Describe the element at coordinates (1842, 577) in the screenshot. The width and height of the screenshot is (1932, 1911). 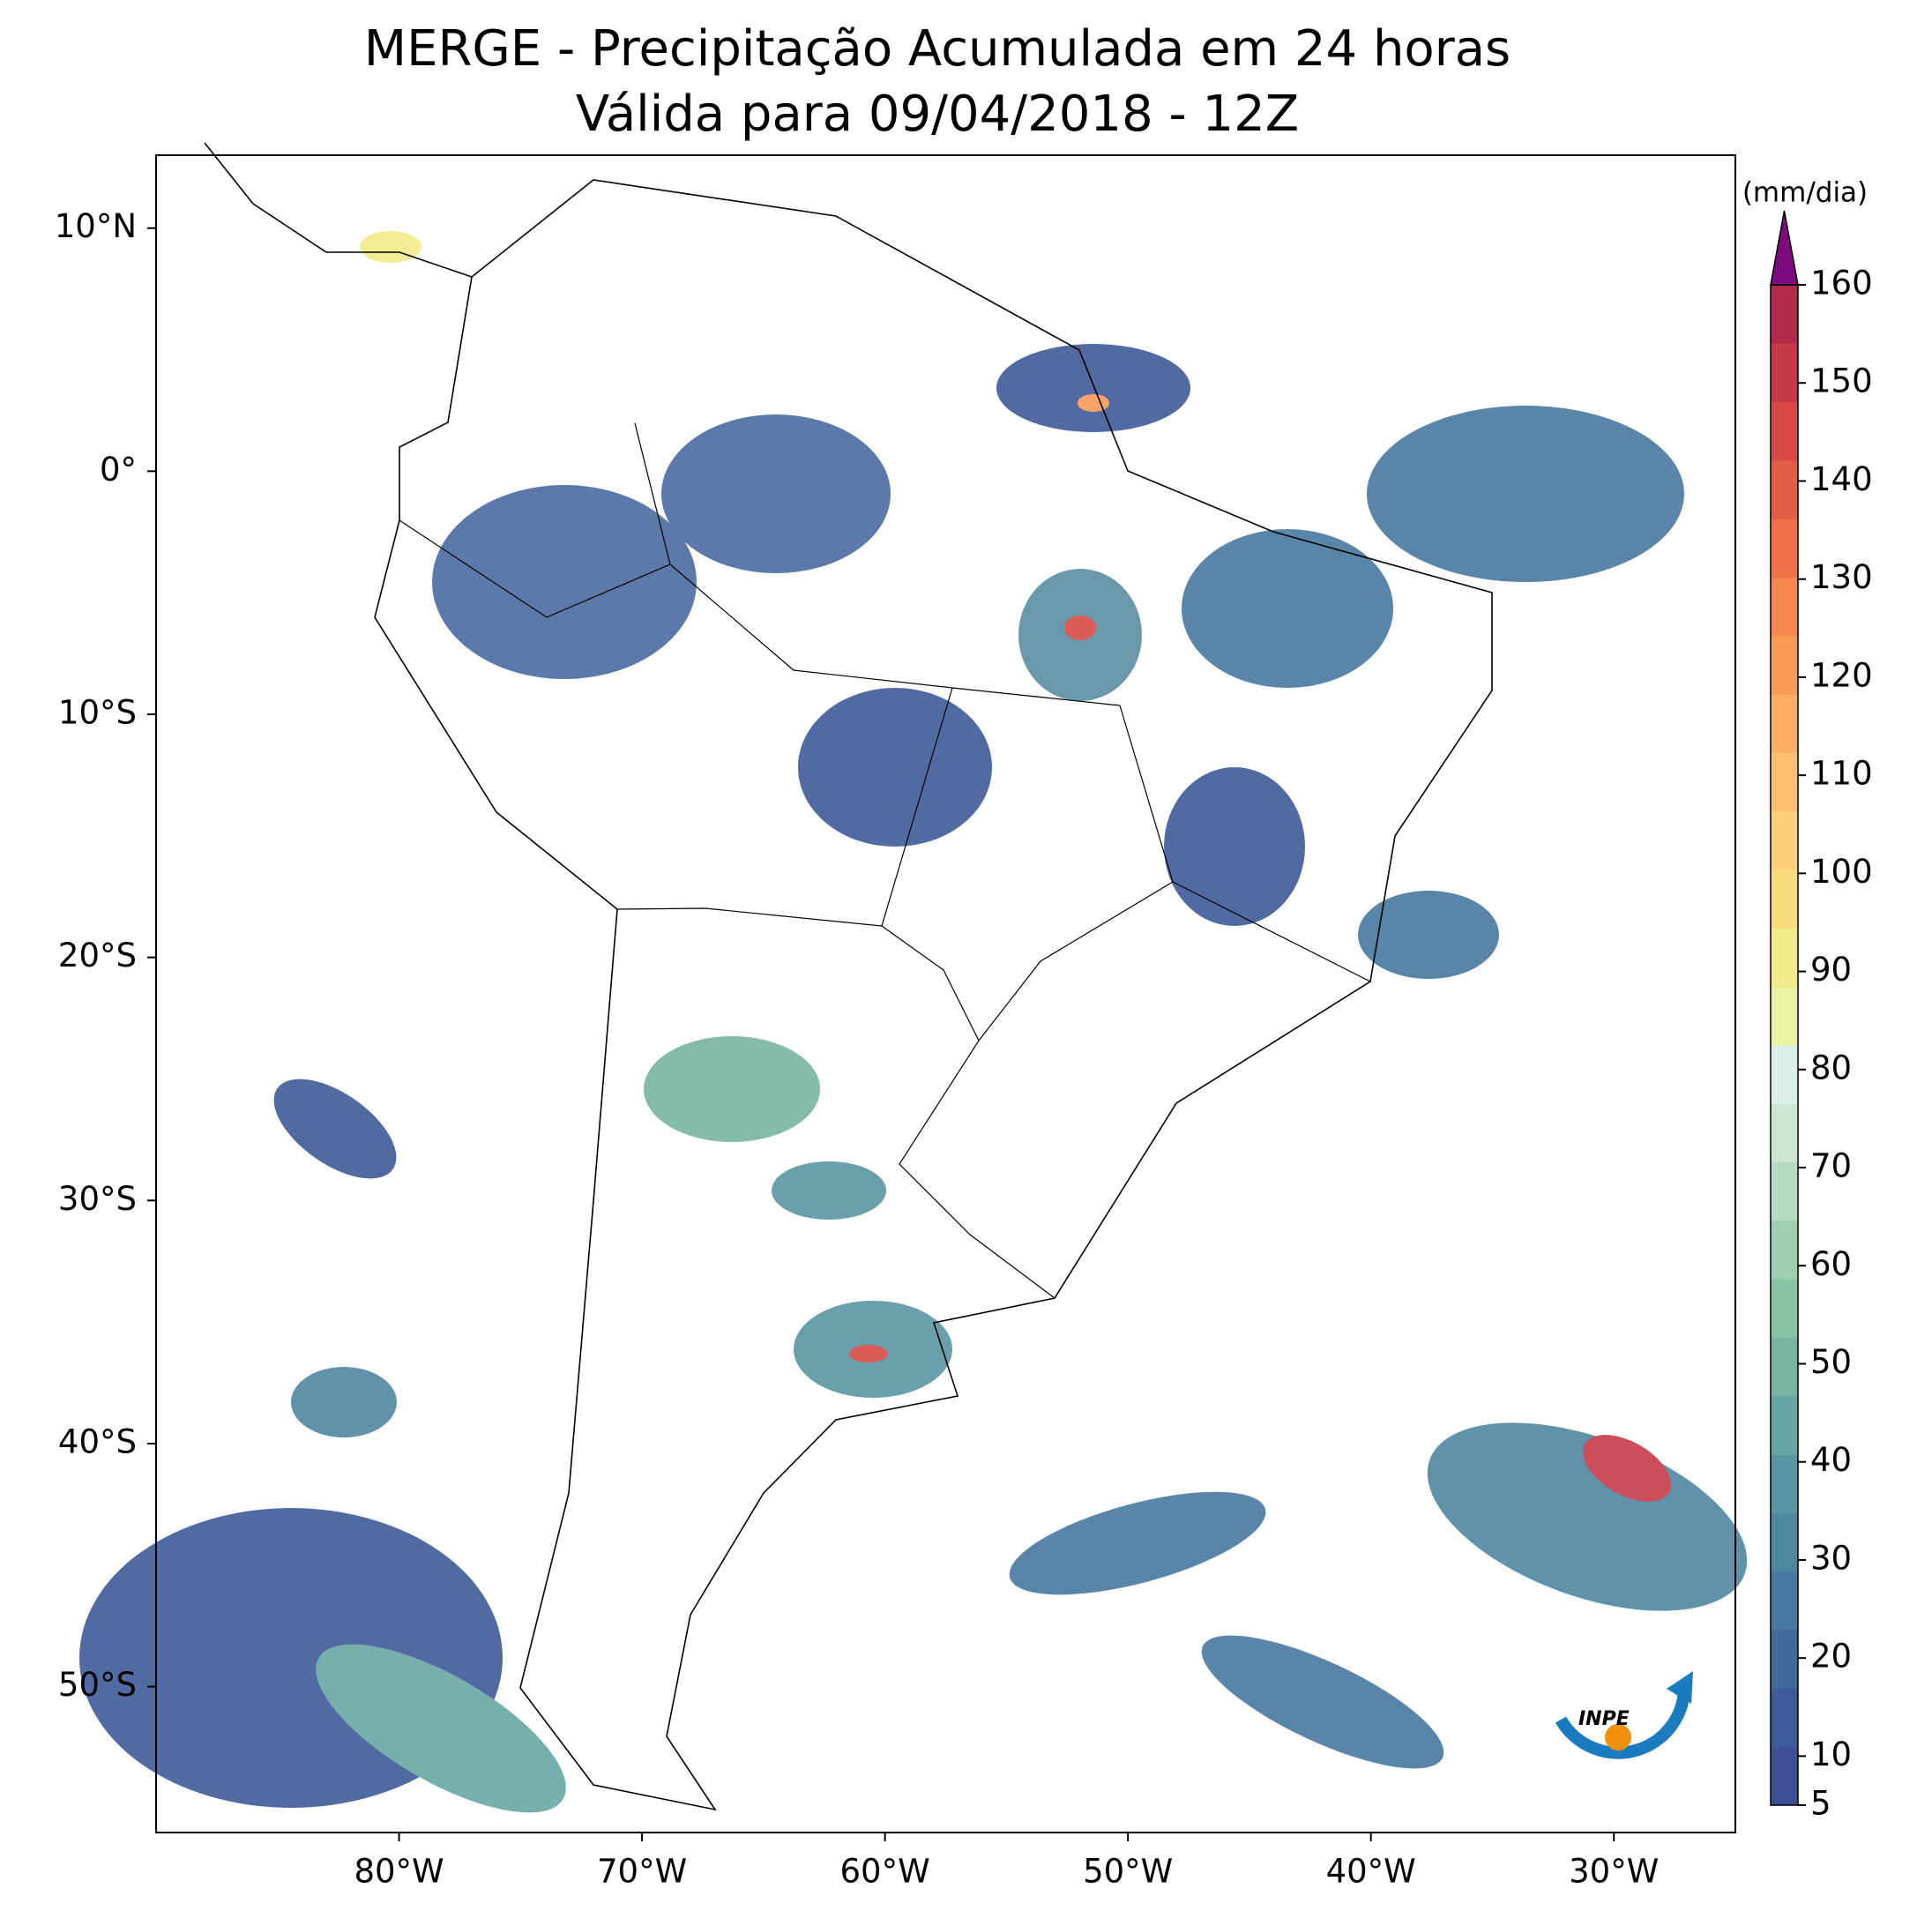
I see `colorbar-tick-label: 130` at that location.